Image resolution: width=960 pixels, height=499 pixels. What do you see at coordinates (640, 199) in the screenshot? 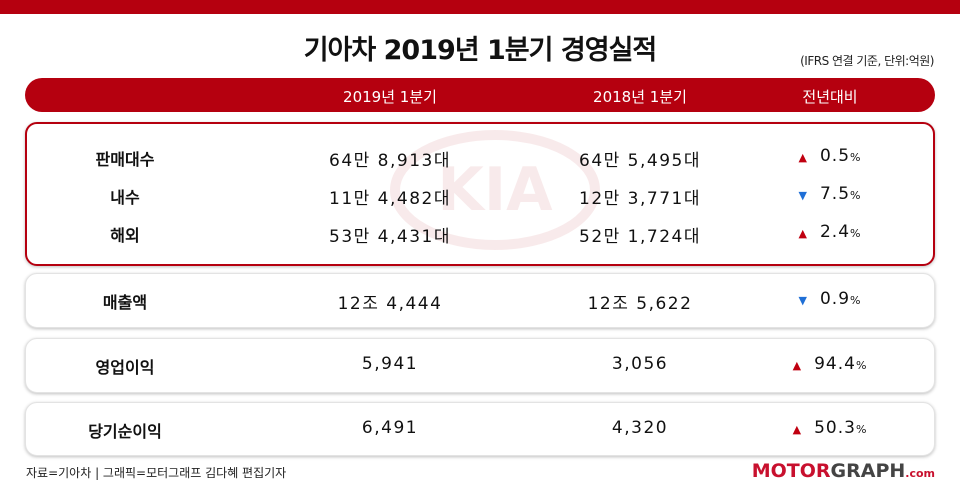
I see `value-2018: 12만 3,771대` at bounding box center [640, 199].